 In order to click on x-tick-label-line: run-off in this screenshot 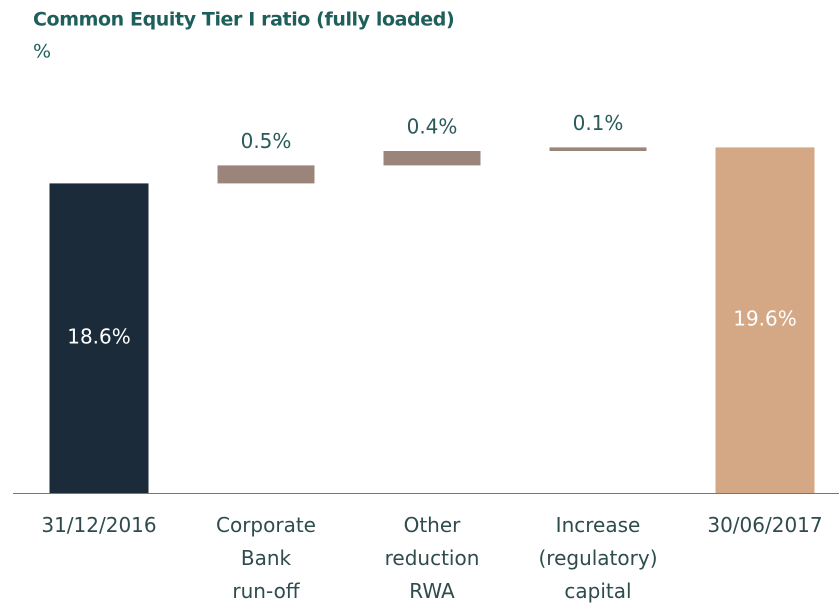, I will do `click(266, 591)`.